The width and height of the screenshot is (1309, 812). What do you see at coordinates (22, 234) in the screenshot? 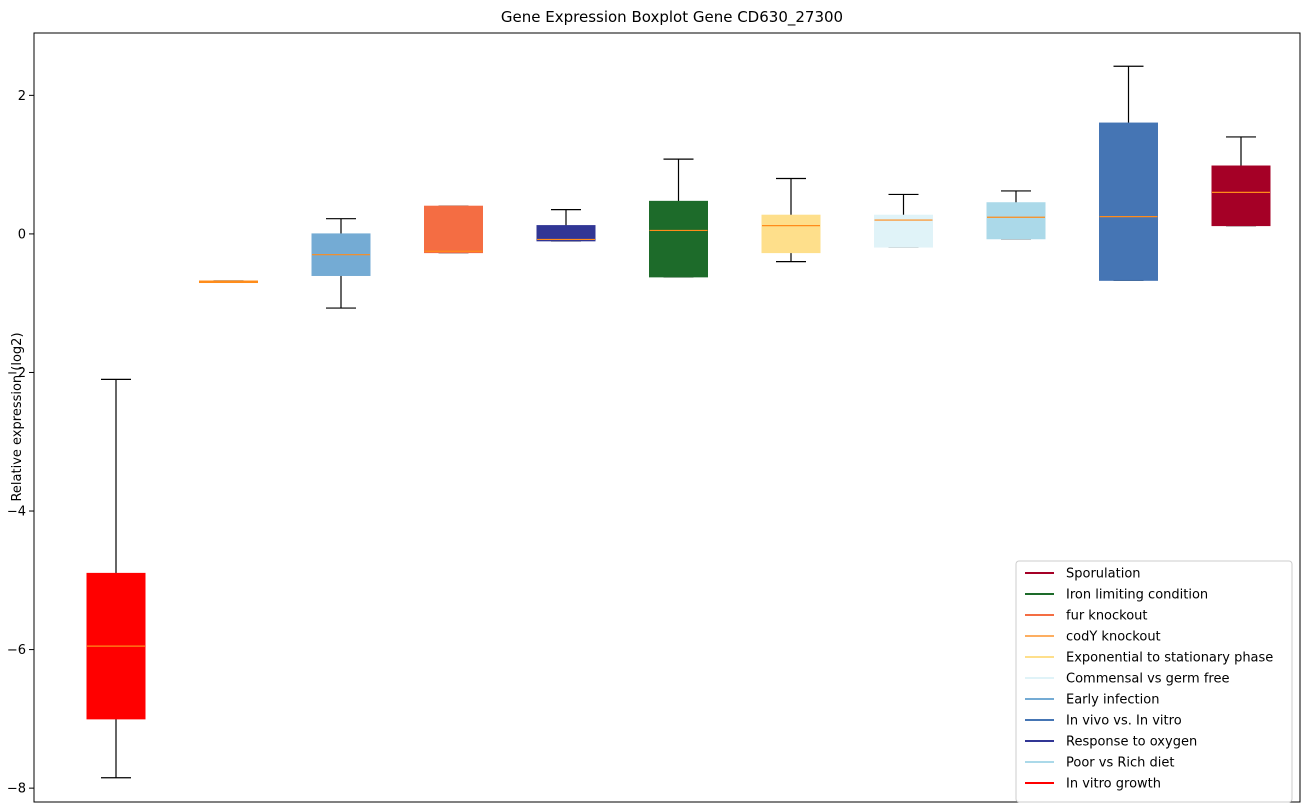
I see `y-tick-label: 0` at bounding box center [22, 234].